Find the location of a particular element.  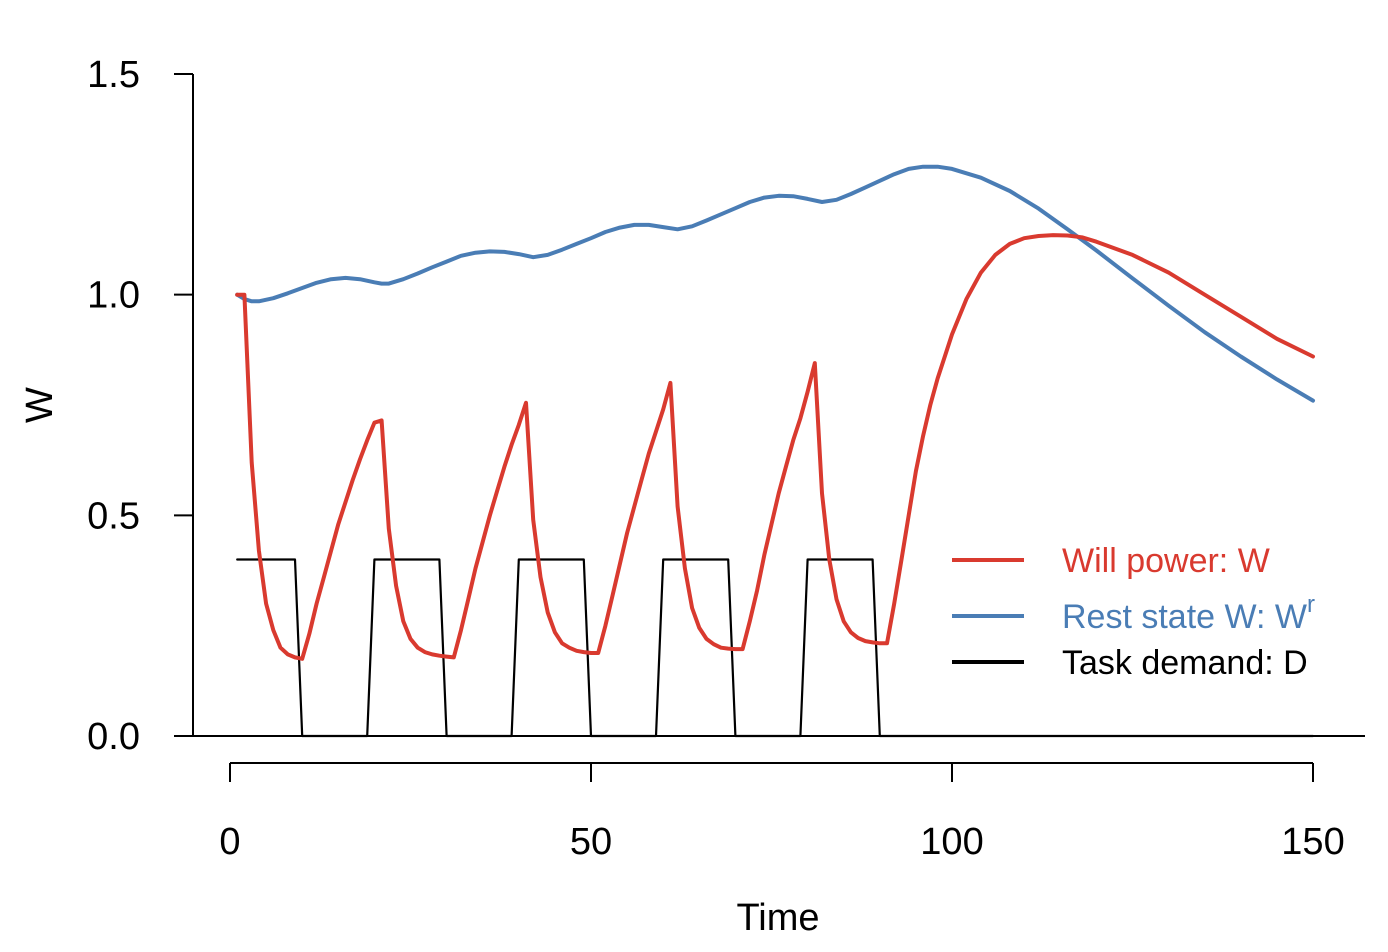

legend-label-will-power-line: Will power: W is located at coordinates (1166, 561).